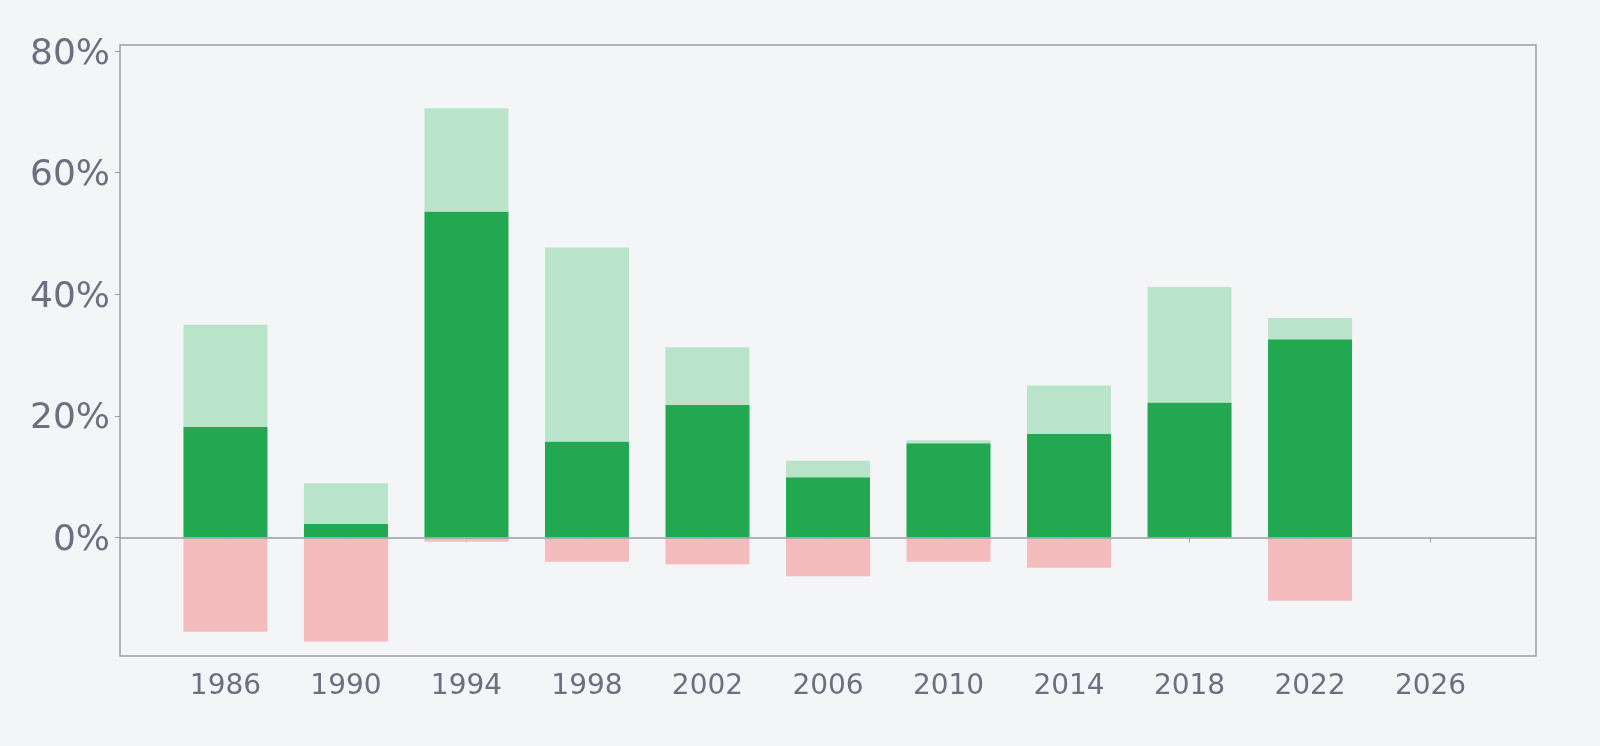  Describe the element at coordinates (466, 684) in the screenshot. I see `x-tick-label: 1994` at that location.